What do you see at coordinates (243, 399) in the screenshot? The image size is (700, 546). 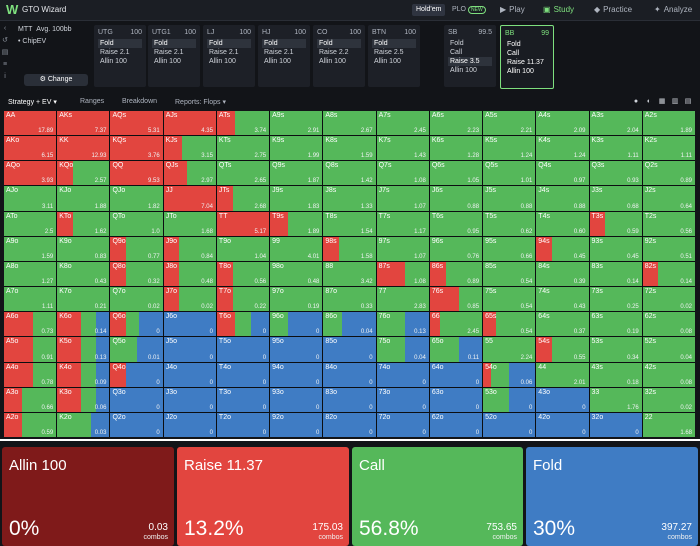 I see `hand-cell: T3o 0` at bounding box center [243, 399].